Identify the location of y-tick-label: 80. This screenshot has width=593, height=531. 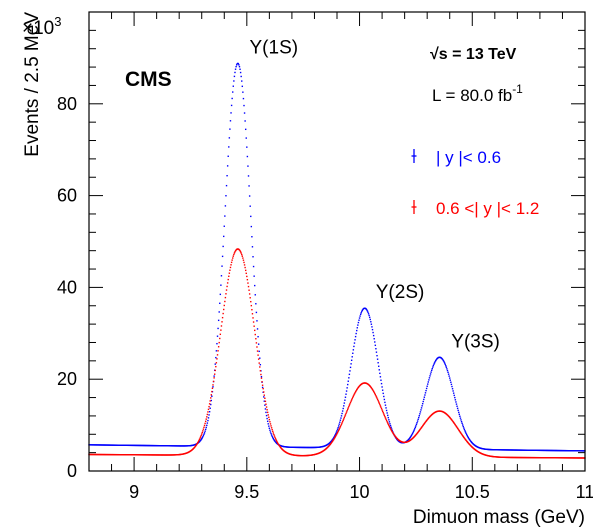
(67, 104).